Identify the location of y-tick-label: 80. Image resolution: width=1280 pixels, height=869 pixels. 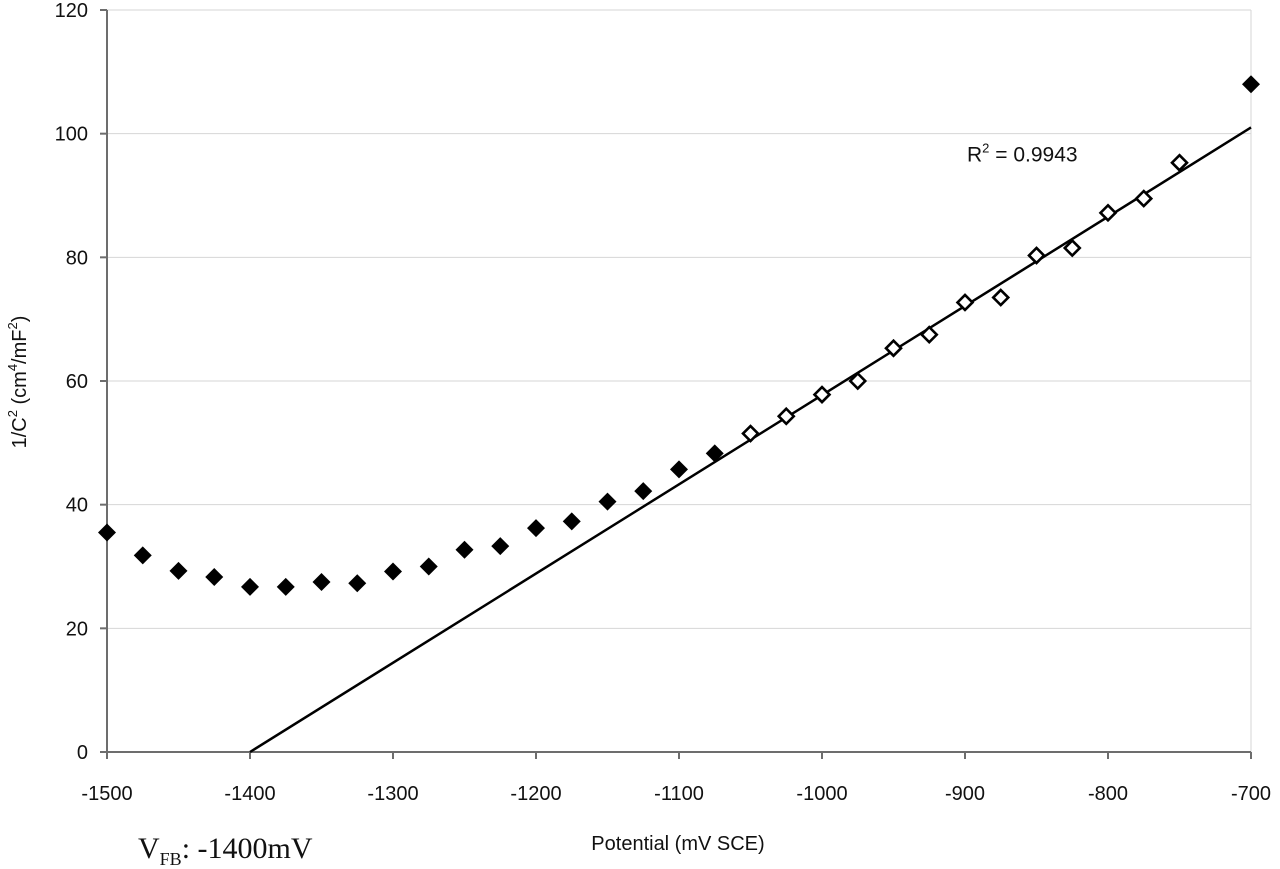
(77, 258).